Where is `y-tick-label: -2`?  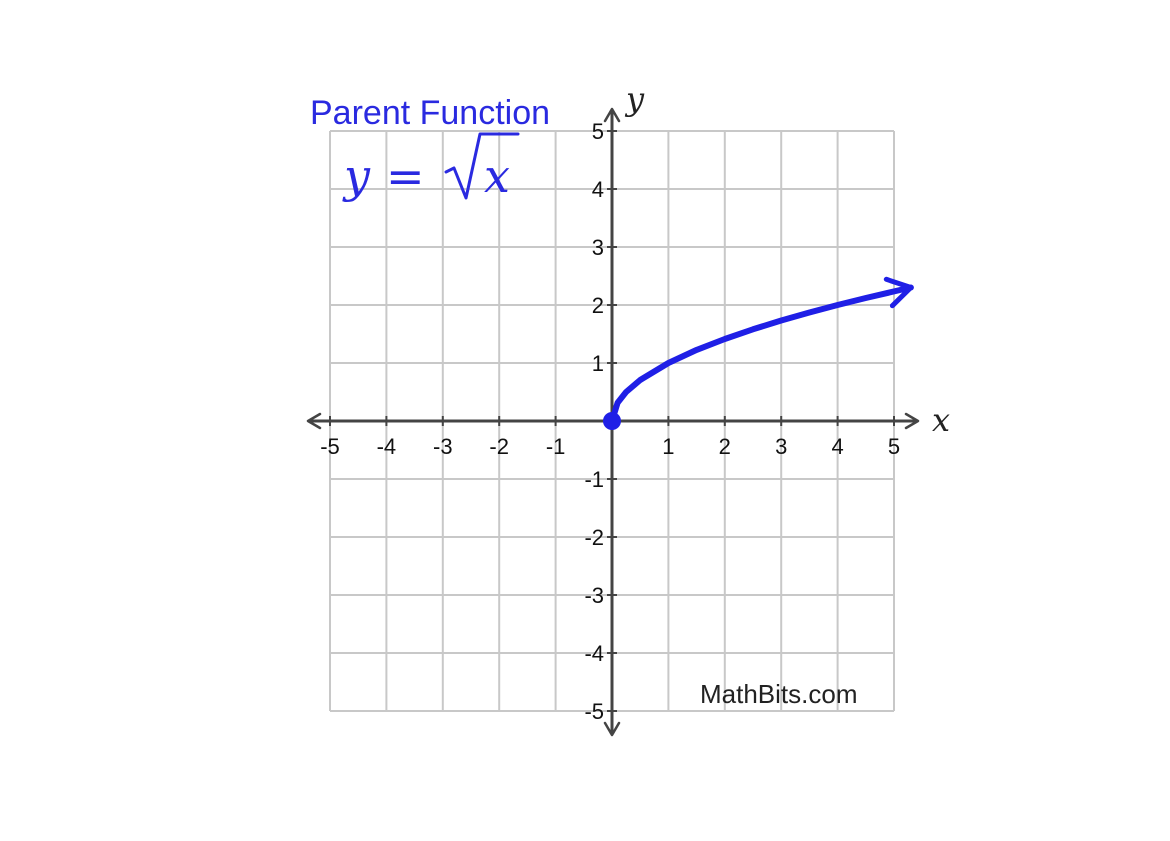
y-tick-label: -2 is located at coordinates (594, 537).